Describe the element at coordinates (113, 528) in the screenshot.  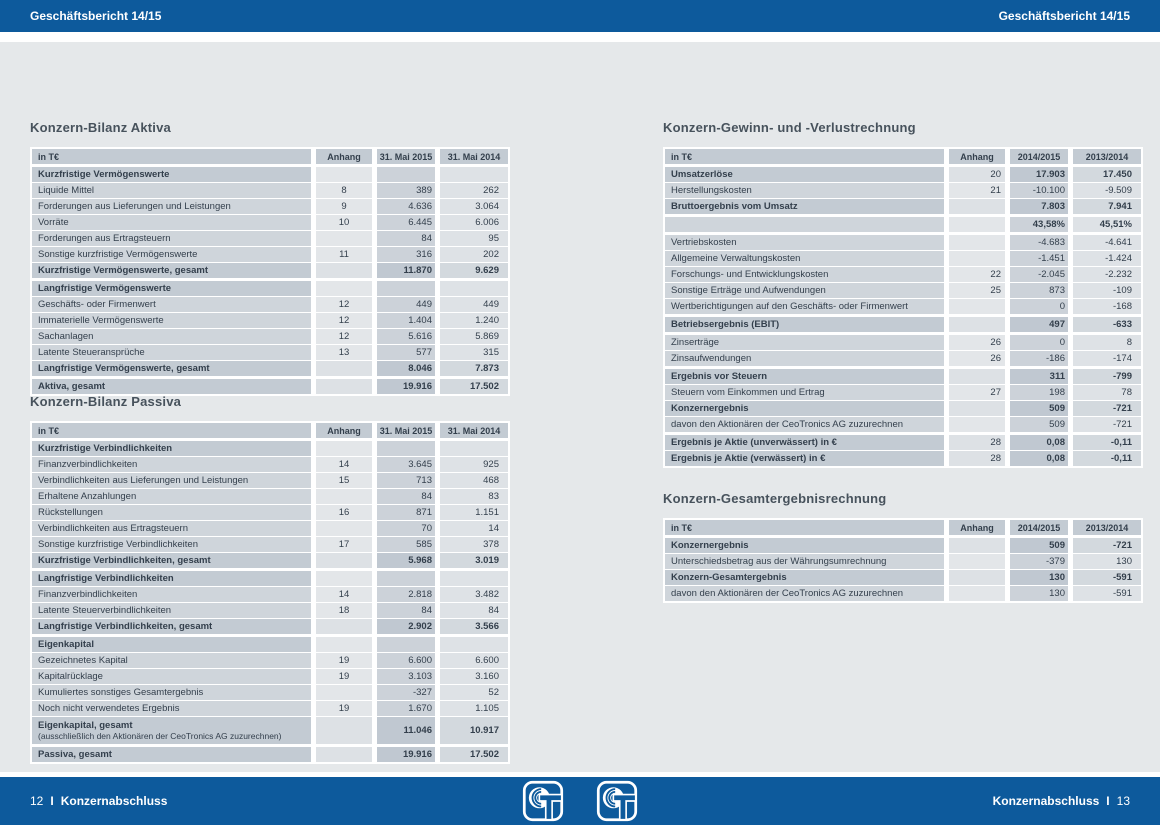
I see `row-label: Verbindlichkeiten aus Ertragsteuern` at that location.